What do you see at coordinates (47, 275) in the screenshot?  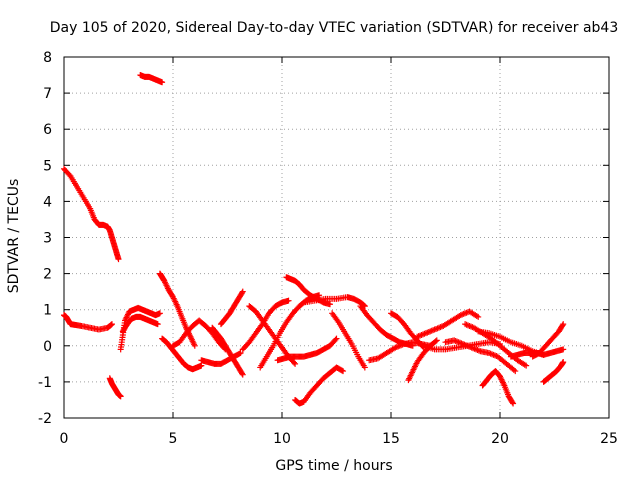 I see `y-tick-label: 2` at bounding box center [47, 275].